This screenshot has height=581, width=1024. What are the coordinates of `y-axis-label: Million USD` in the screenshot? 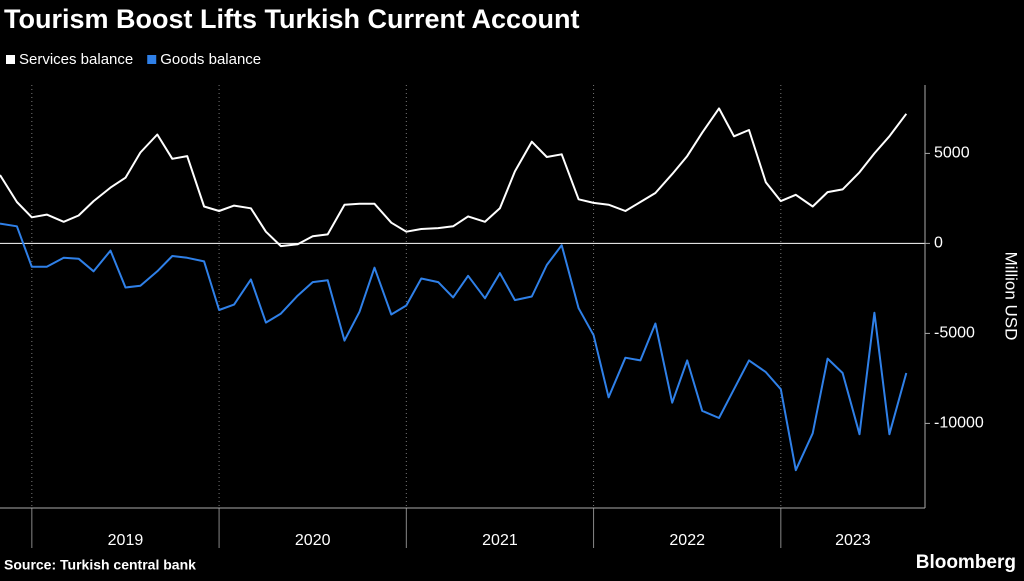 It's located at (1011, 296).